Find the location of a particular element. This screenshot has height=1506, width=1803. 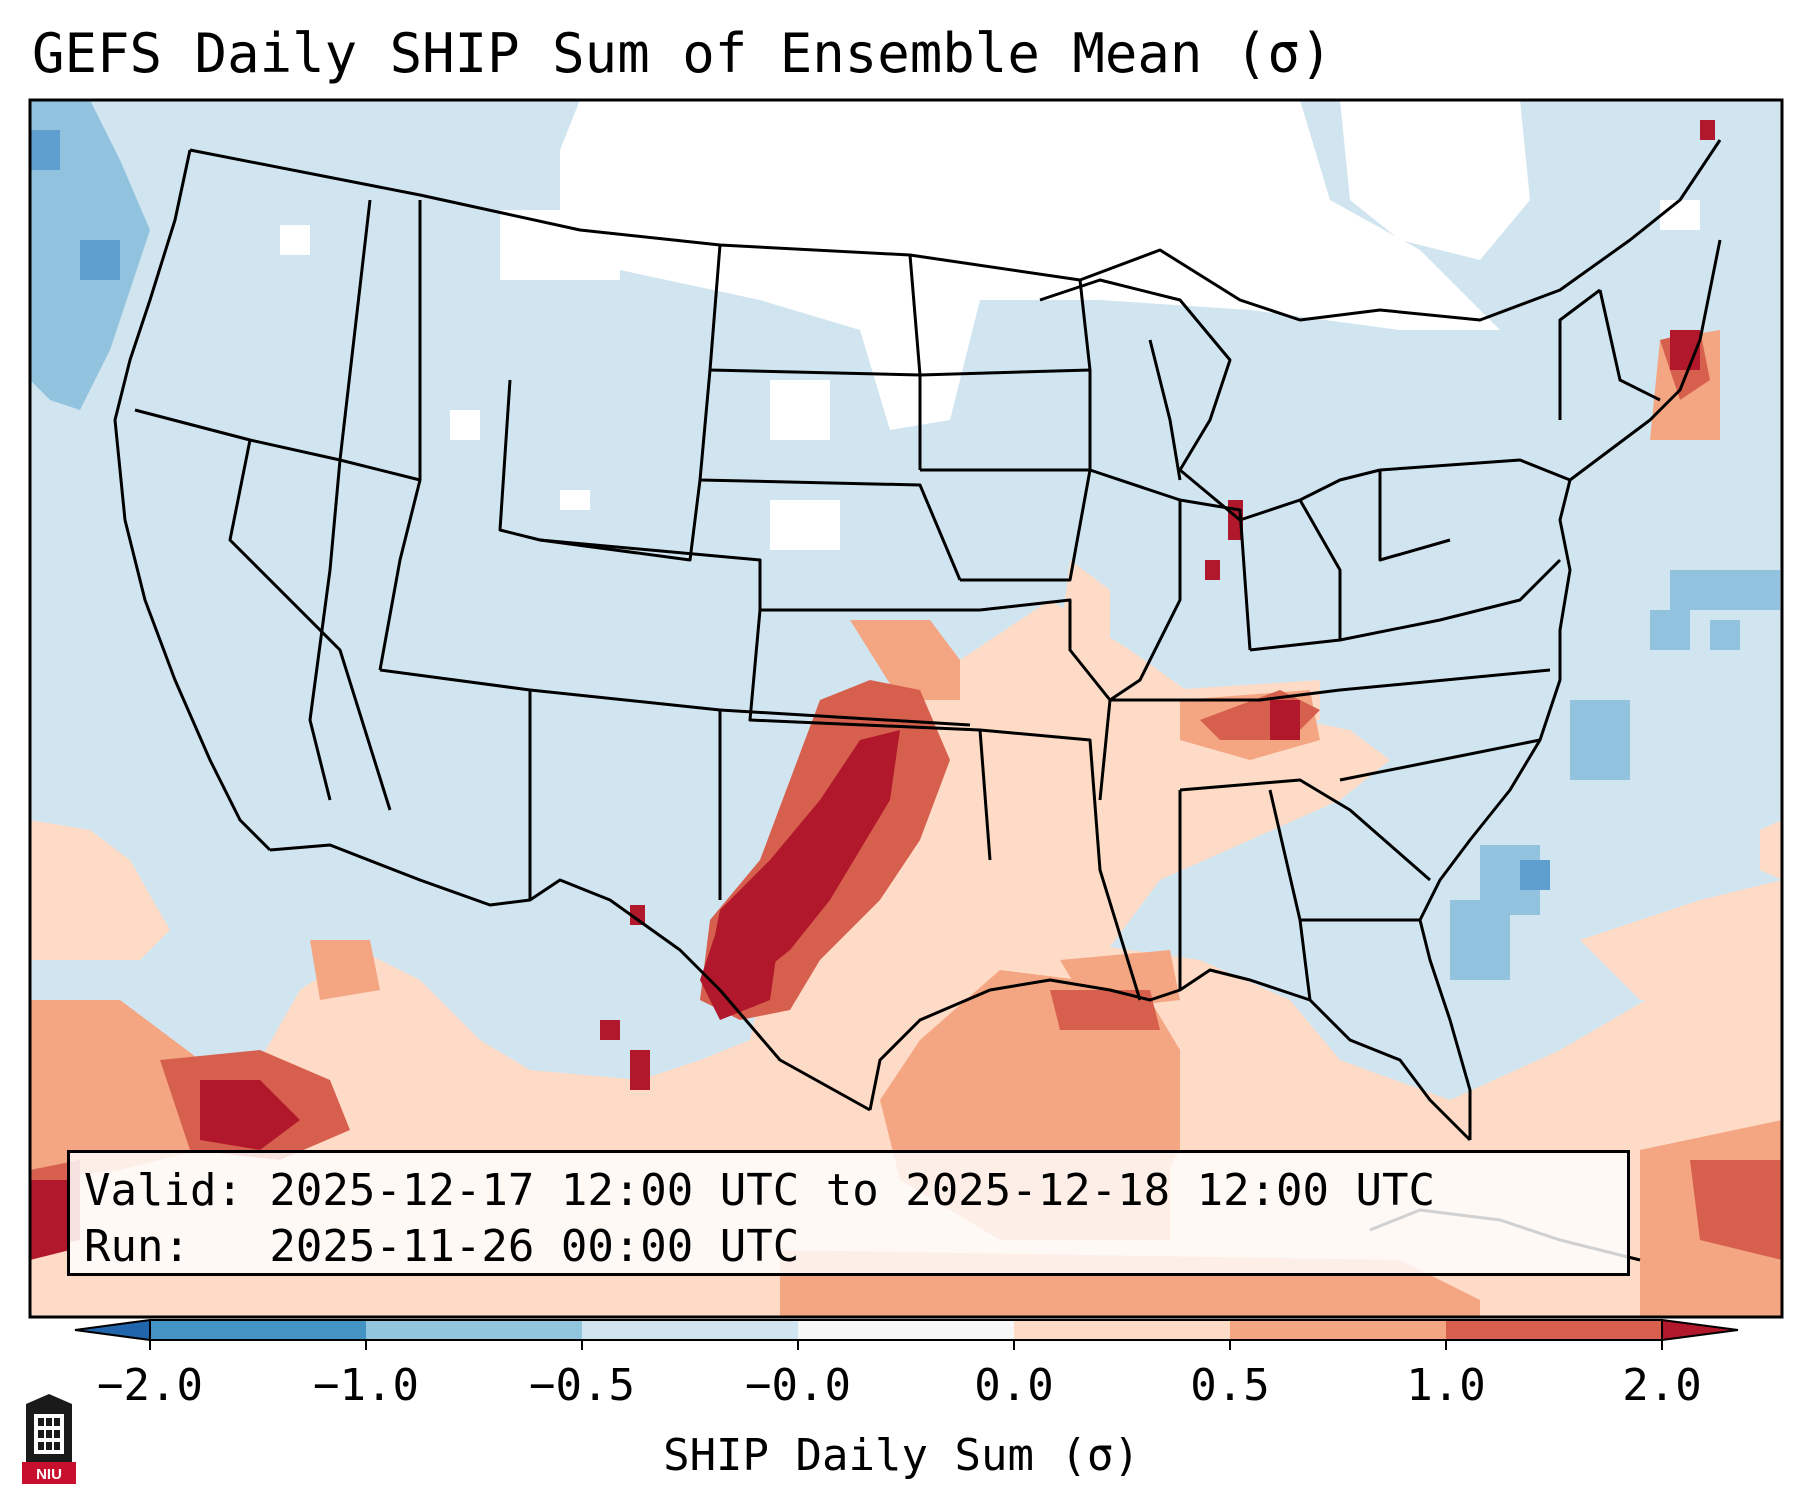

colorbar-tick-label: −1.0 is located at coordinates (366, 1385).